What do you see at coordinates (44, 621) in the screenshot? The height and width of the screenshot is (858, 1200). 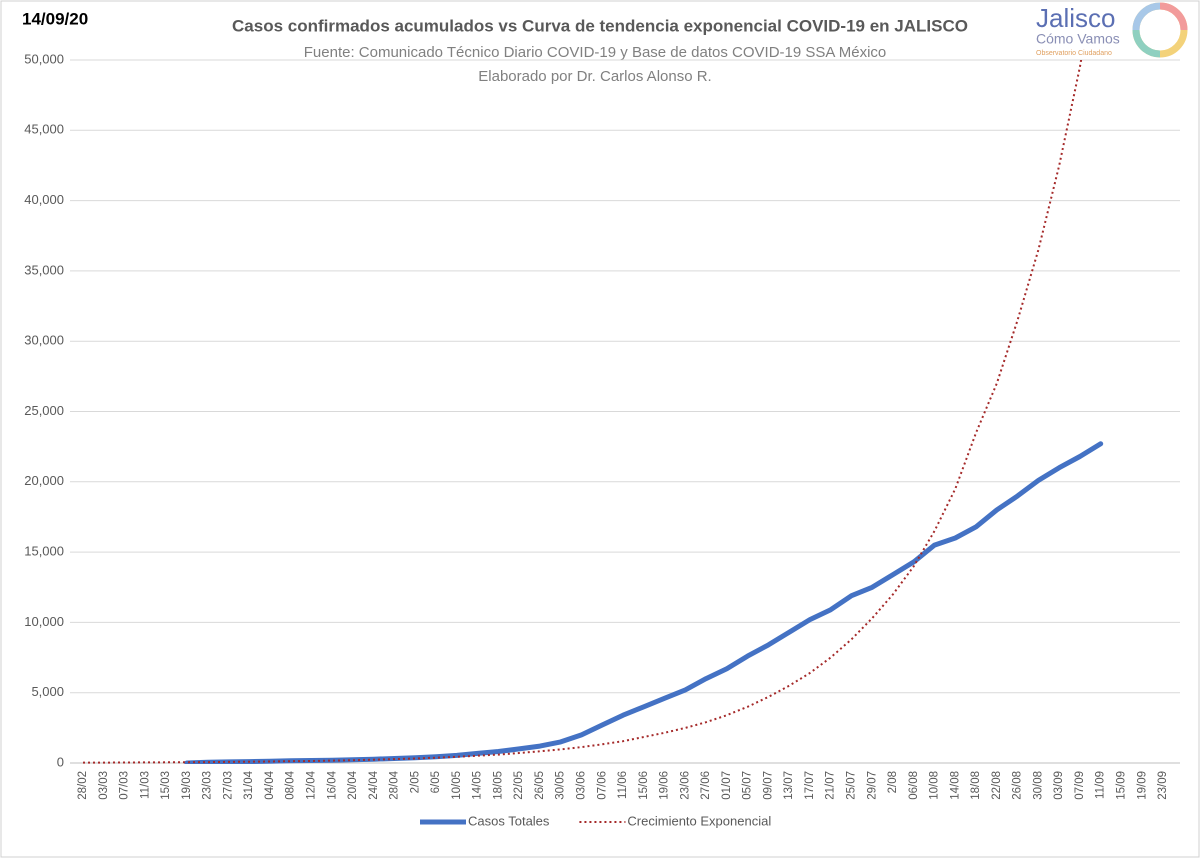 I see `y-tick-label: 10,000` at bounding box center [44, 621].